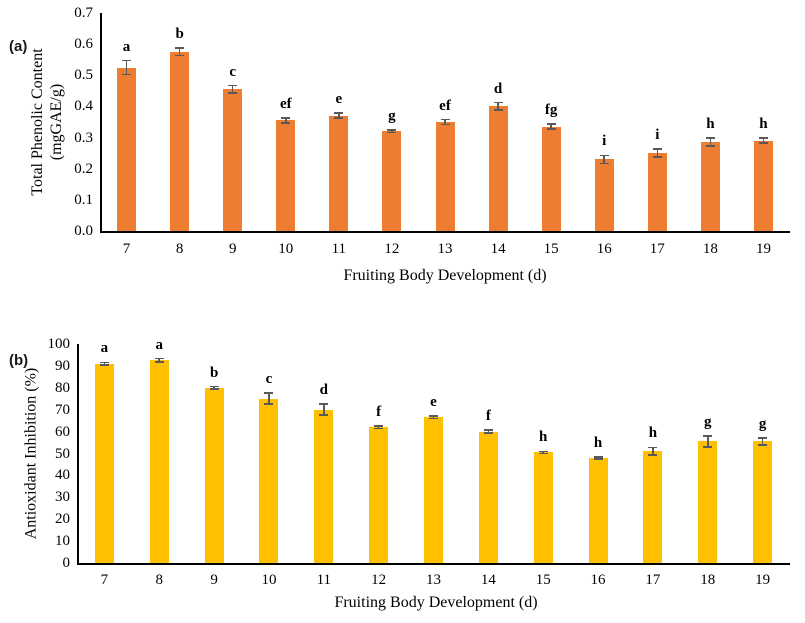 The width and height of the screenshot is (805, 623). What do you see at coordinates (285, 103) in the screenshot?
I see `significance-letter-day-10: ef` at bounding box center [285, 103].